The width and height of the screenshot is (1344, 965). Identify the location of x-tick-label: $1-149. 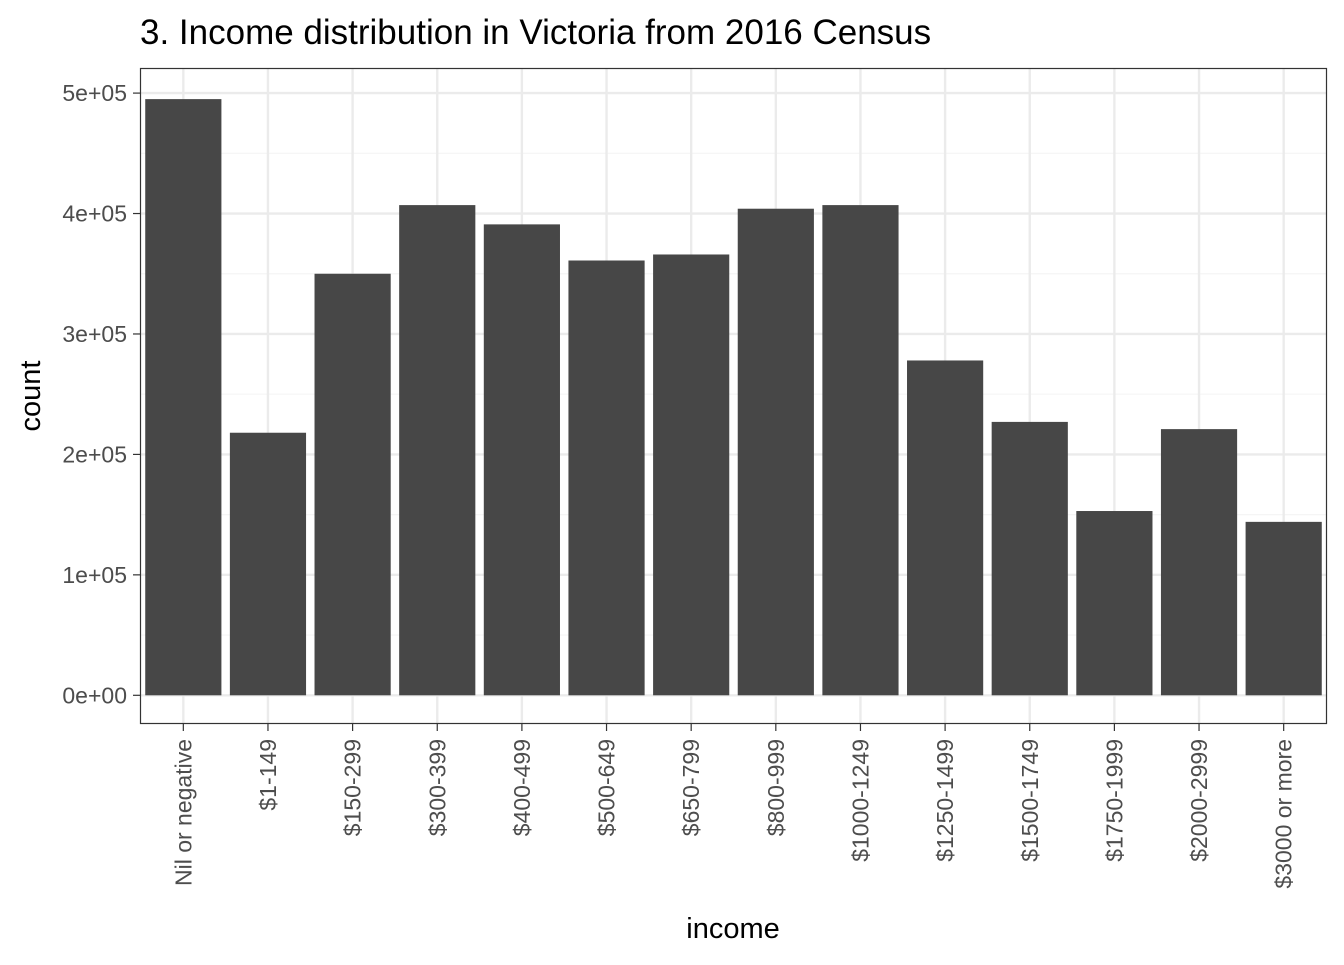
(268, 775).